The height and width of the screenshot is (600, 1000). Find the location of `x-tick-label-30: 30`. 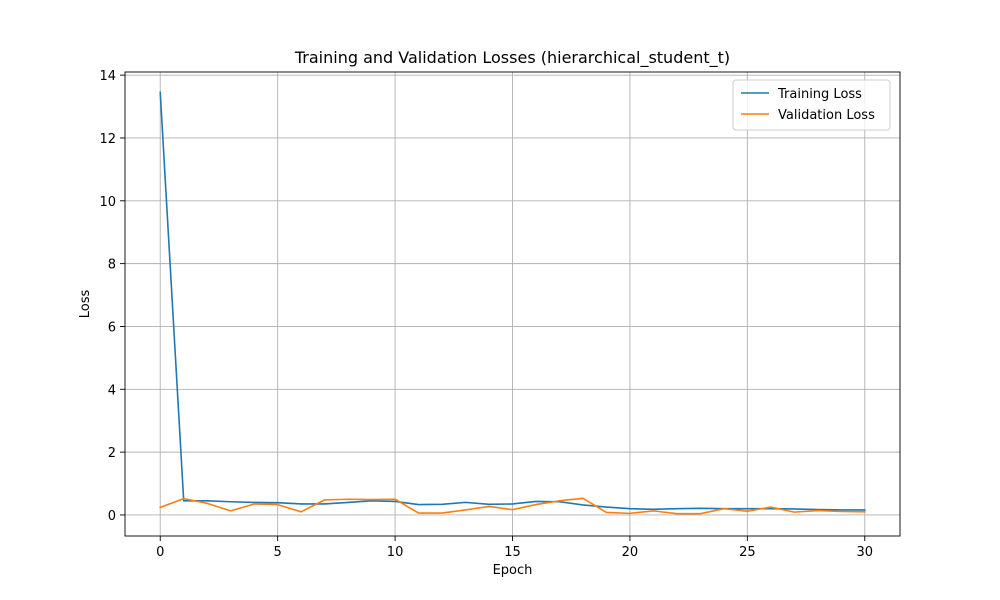

x-tick-label-30: 30 is located at coordinates (864, 552).